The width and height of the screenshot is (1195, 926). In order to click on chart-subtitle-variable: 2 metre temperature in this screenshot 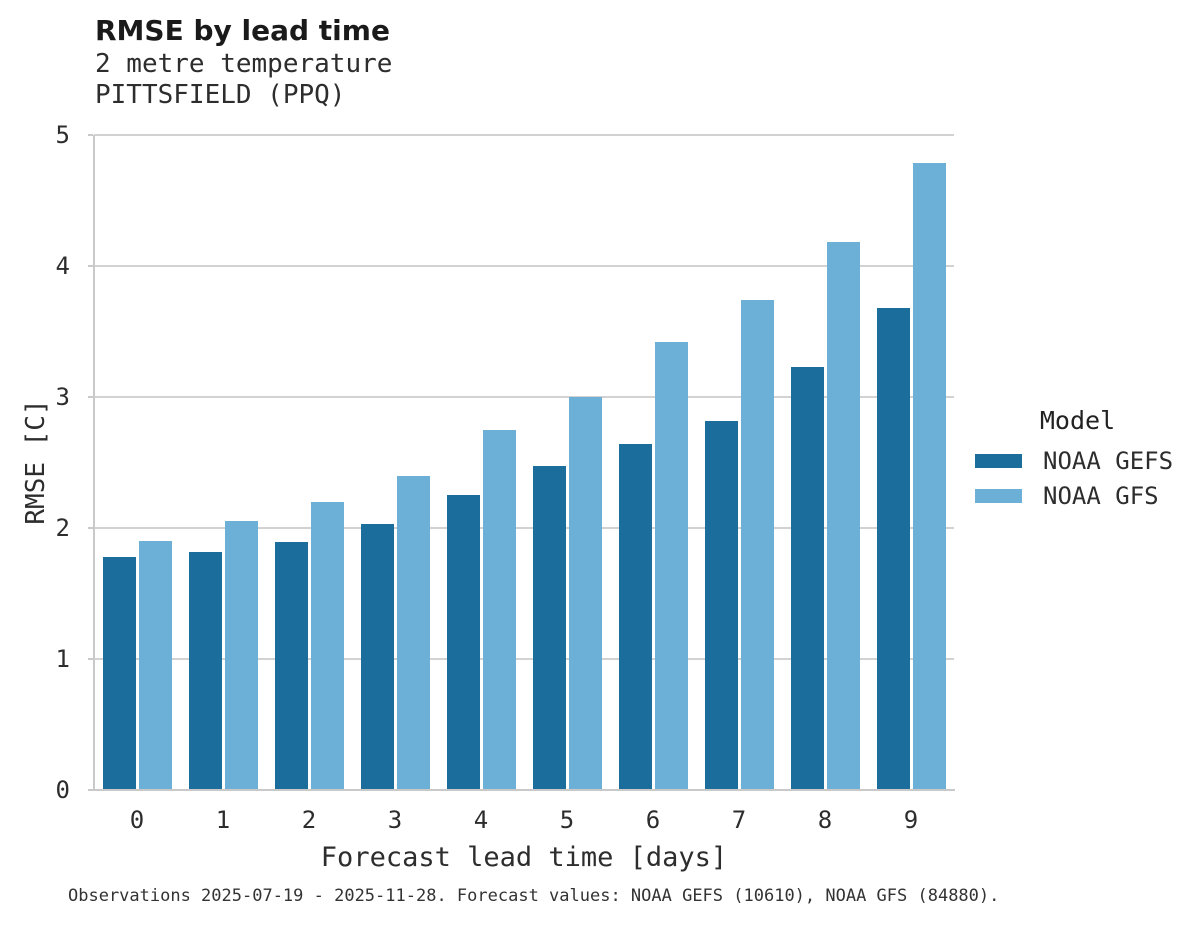, I will do `click(244, 64)`.